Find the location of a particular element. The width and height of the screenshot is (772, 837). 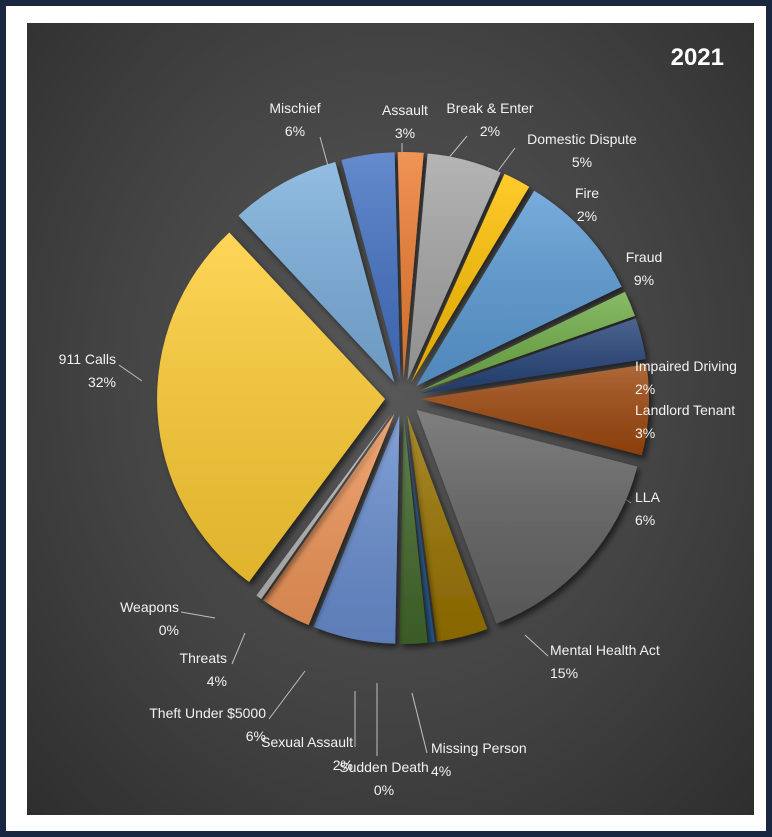

pie-slice-domestic-dispute is located at coordinates (454, 267).